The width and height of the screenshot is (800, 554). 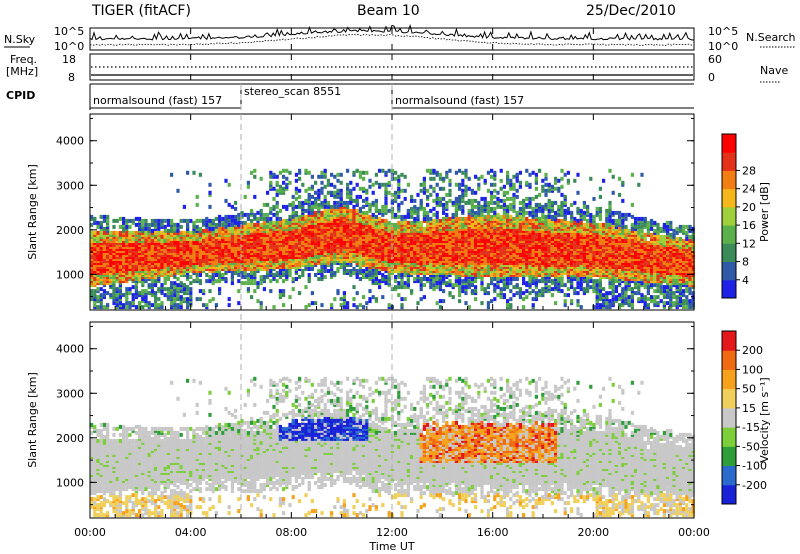 I want to click on freq-tick-bottom: 8, so click(x=71, y=77).